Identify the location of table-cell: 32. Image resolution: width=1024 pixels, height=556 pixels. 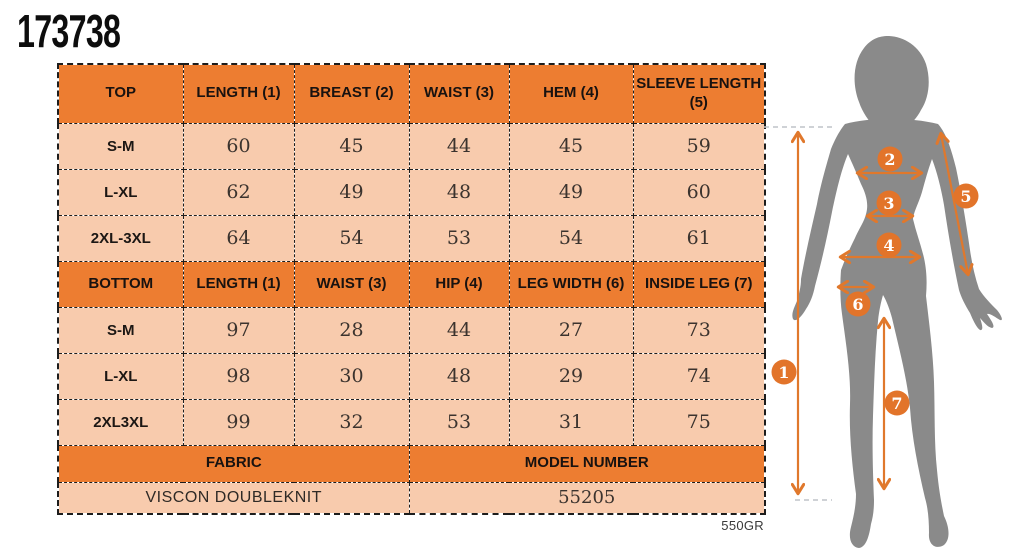
(351, 422).